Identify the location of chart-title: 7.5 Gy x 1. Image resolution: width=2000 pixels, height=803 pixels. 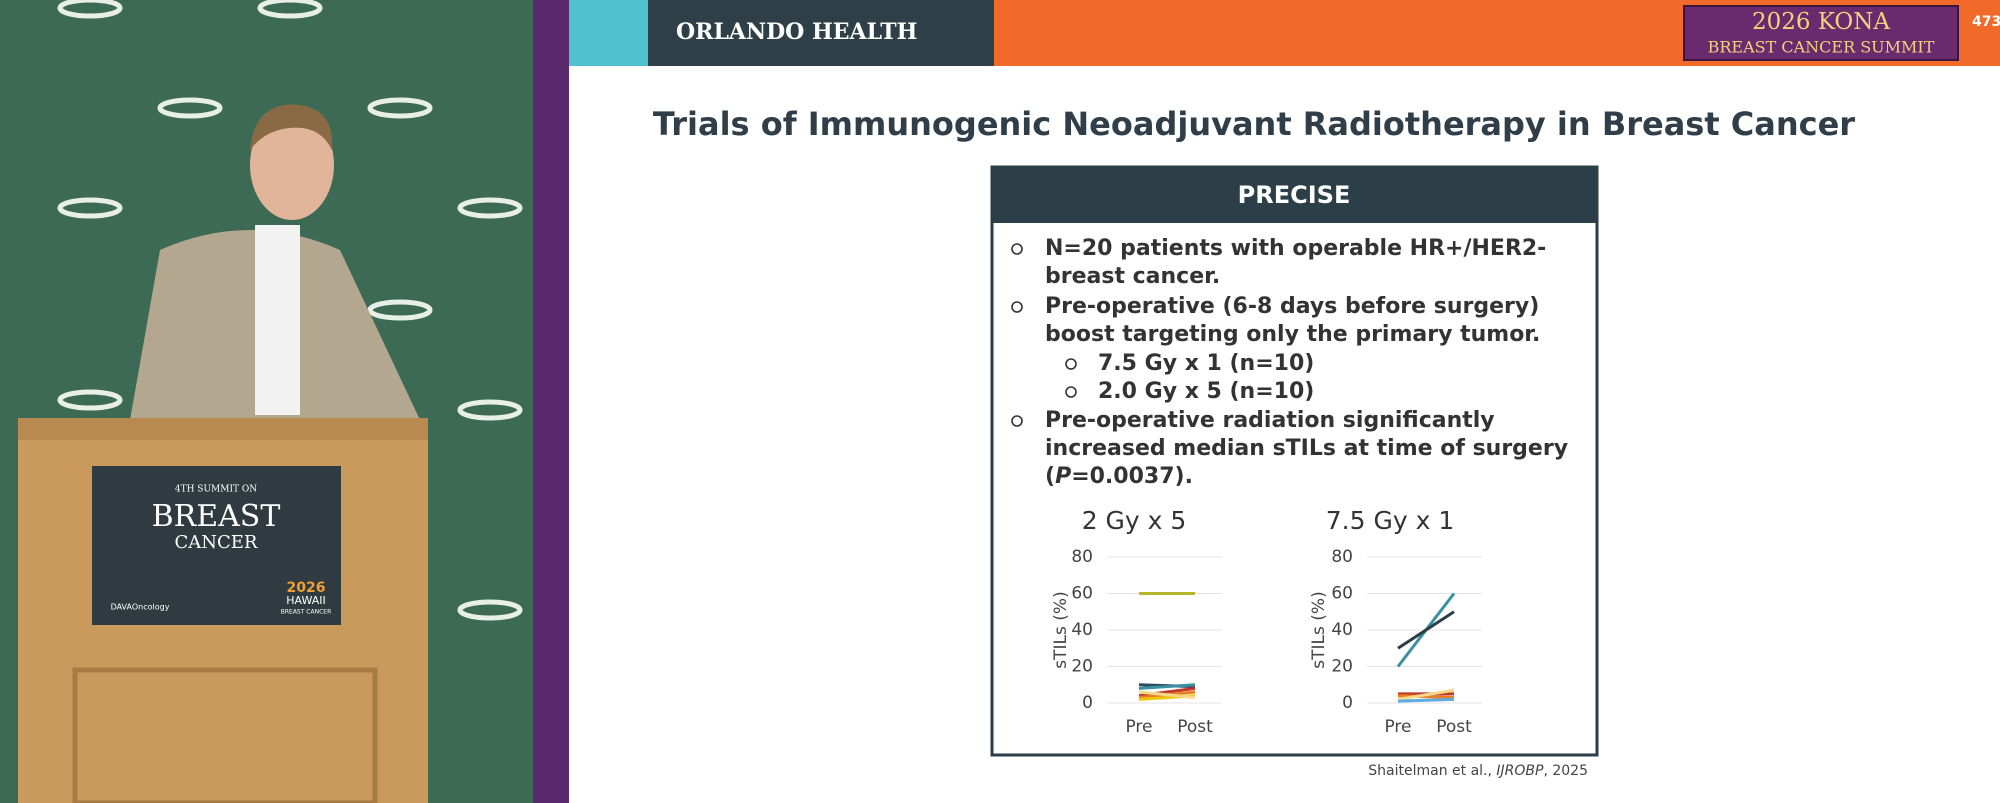
(1390, 520).